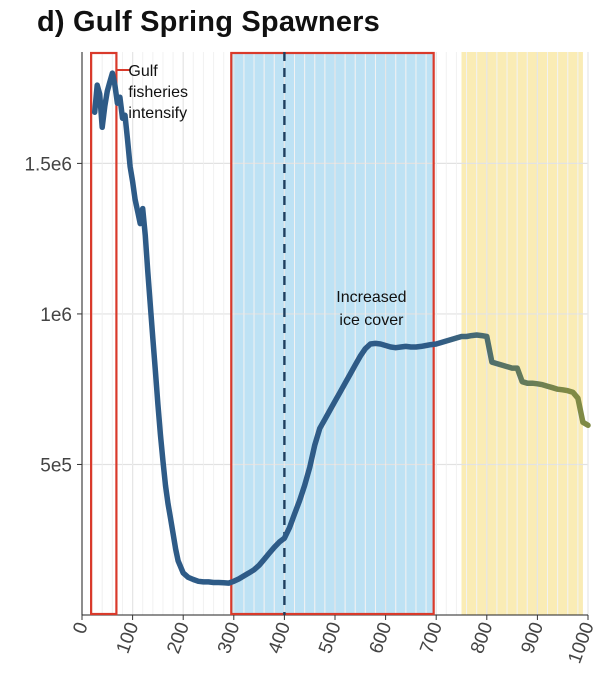 This screenshot has width=603, height=684. What do you see at coordinates (143, 71) in the screenshot?
I see `annotation-fisheries-line: Gulf` at bounding box center [143, 71].